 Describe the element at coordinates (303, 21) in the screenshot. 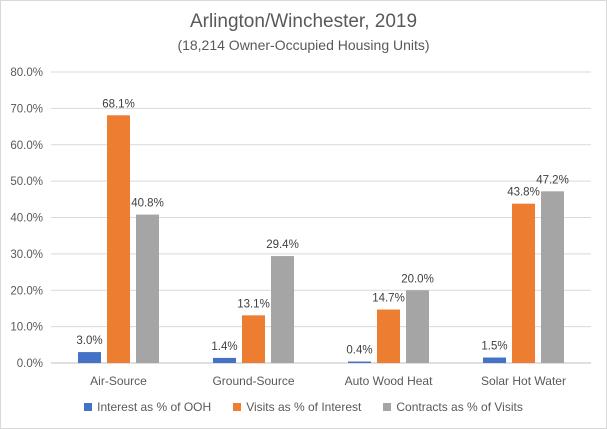

I see `chart-title: Arlington/Winchester, 2019` at that location.